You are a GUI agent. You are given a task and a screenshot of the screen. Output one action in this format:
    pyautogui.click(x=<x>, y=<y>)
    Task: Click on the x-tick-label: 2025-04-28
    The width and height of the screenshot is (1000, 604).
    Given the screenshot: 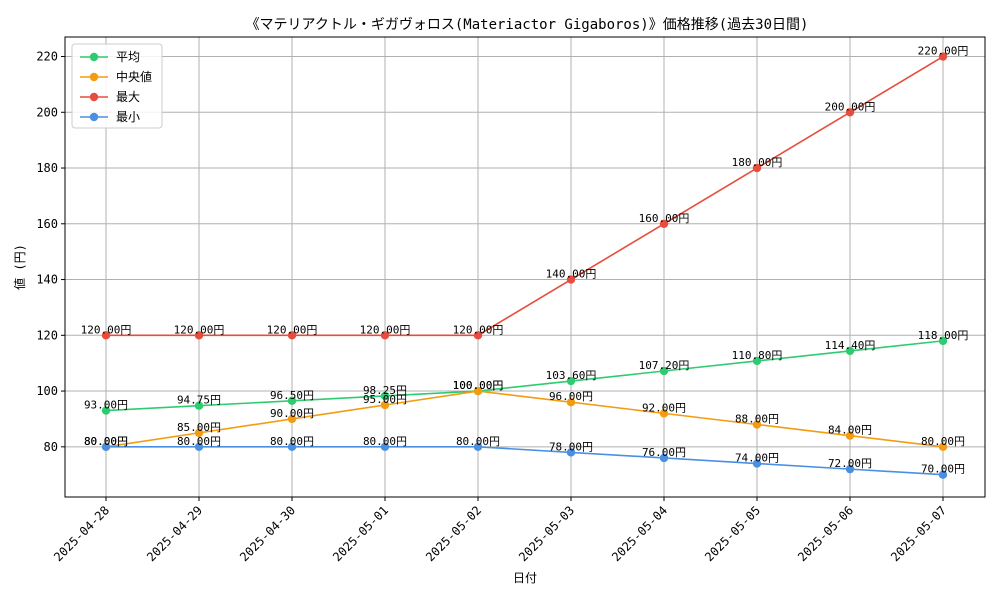 What is the action you would take?
    pyautogui.click(x=81, y=533)
    